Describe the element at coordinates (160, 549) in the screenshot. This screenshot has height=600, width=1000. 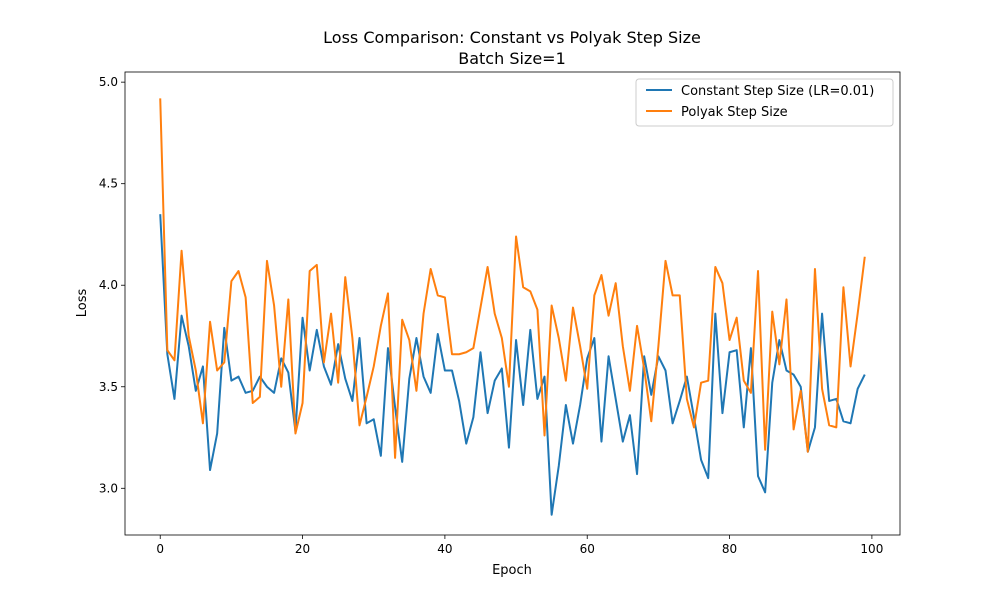
I see `x-tick-label: 0` at that location.